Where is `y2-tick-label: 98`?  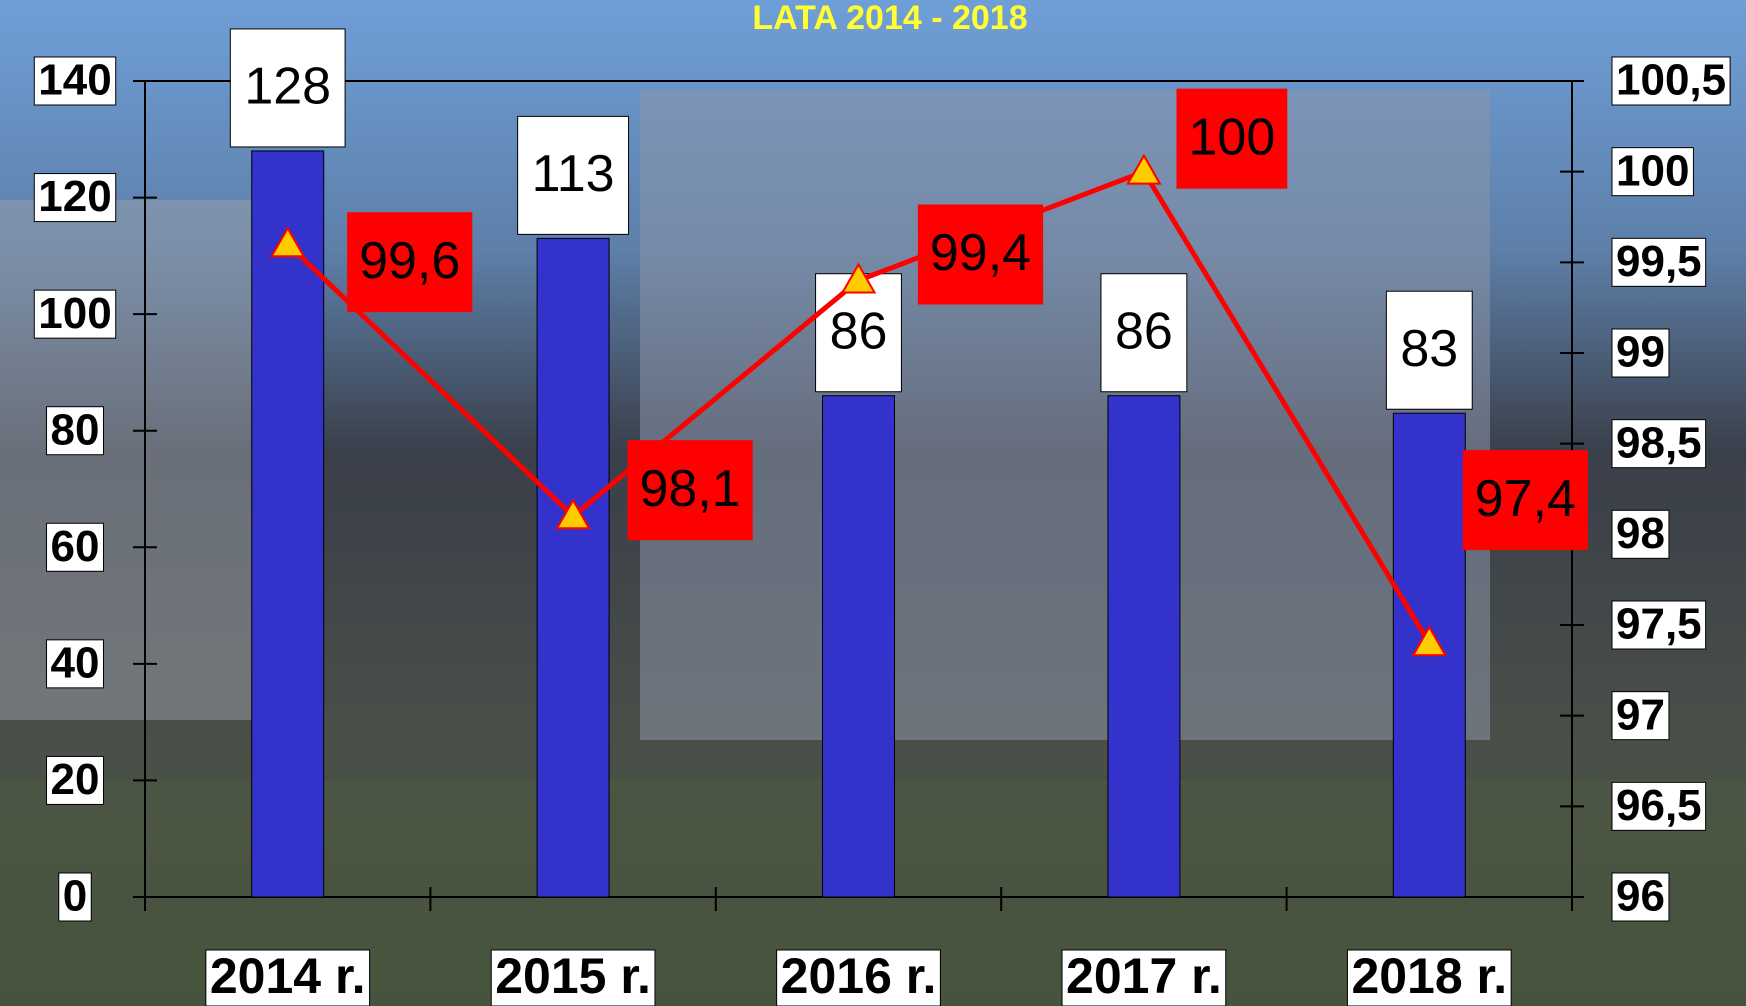 y2-tick-label: 98 is located at coordinates (1640, 533).